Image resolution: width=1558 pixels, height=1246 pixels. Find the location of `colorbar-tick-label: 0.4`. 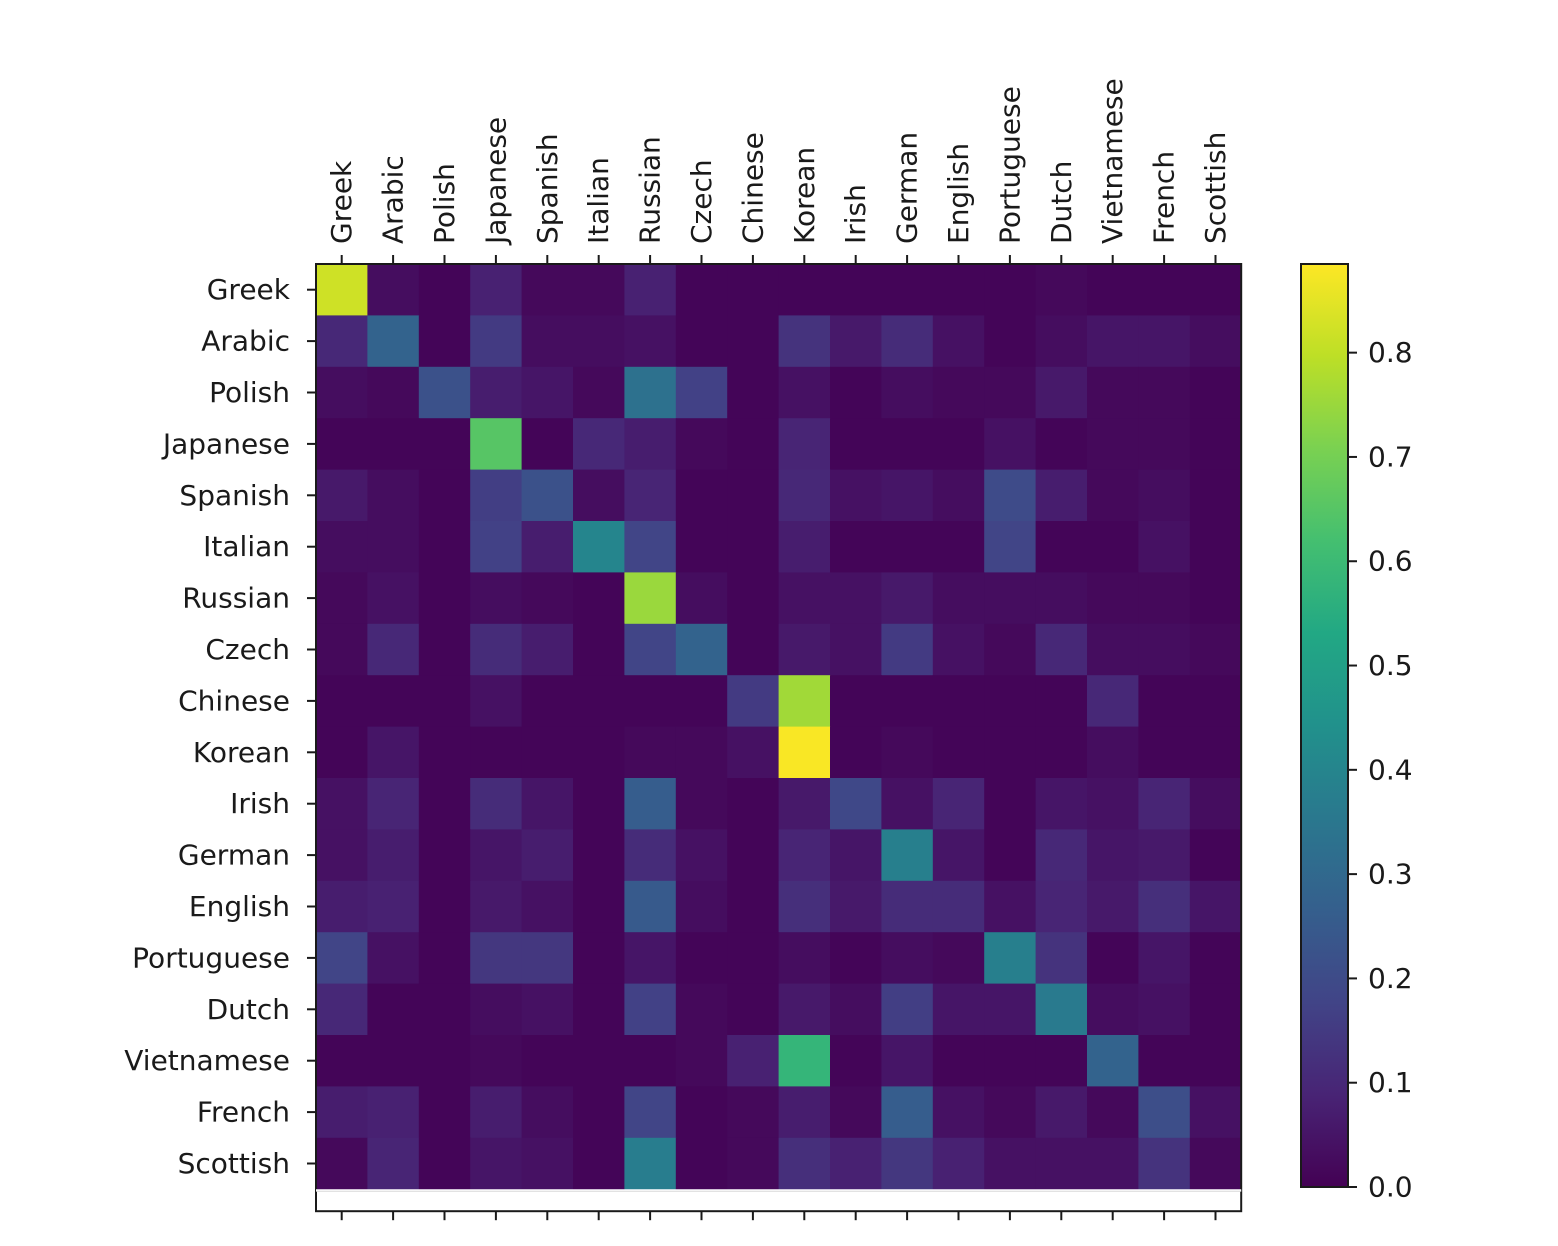

colorbar-tick-label: 0.4 is located at coordinates (1390, 769).